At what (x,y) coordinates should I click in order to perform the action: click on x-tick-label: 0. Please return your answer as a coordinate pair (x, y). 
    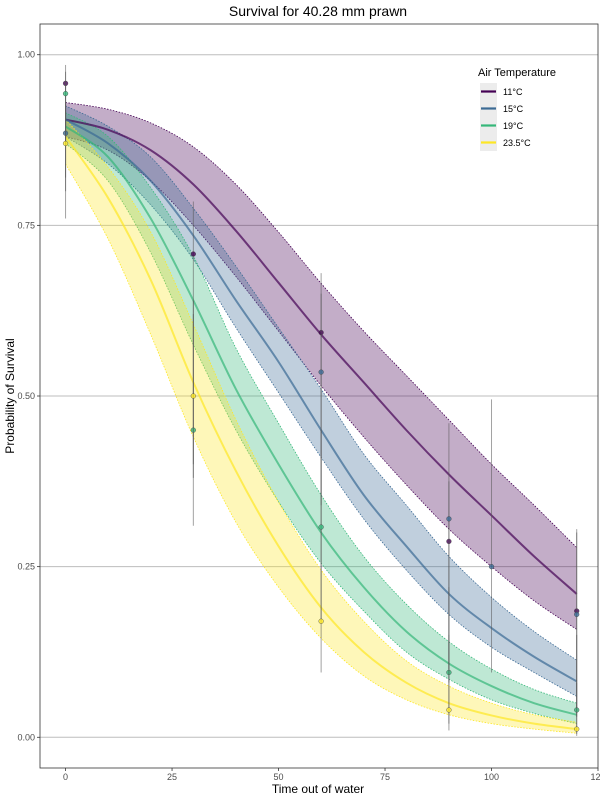
    Looking at the image, I should click on (65, 777).